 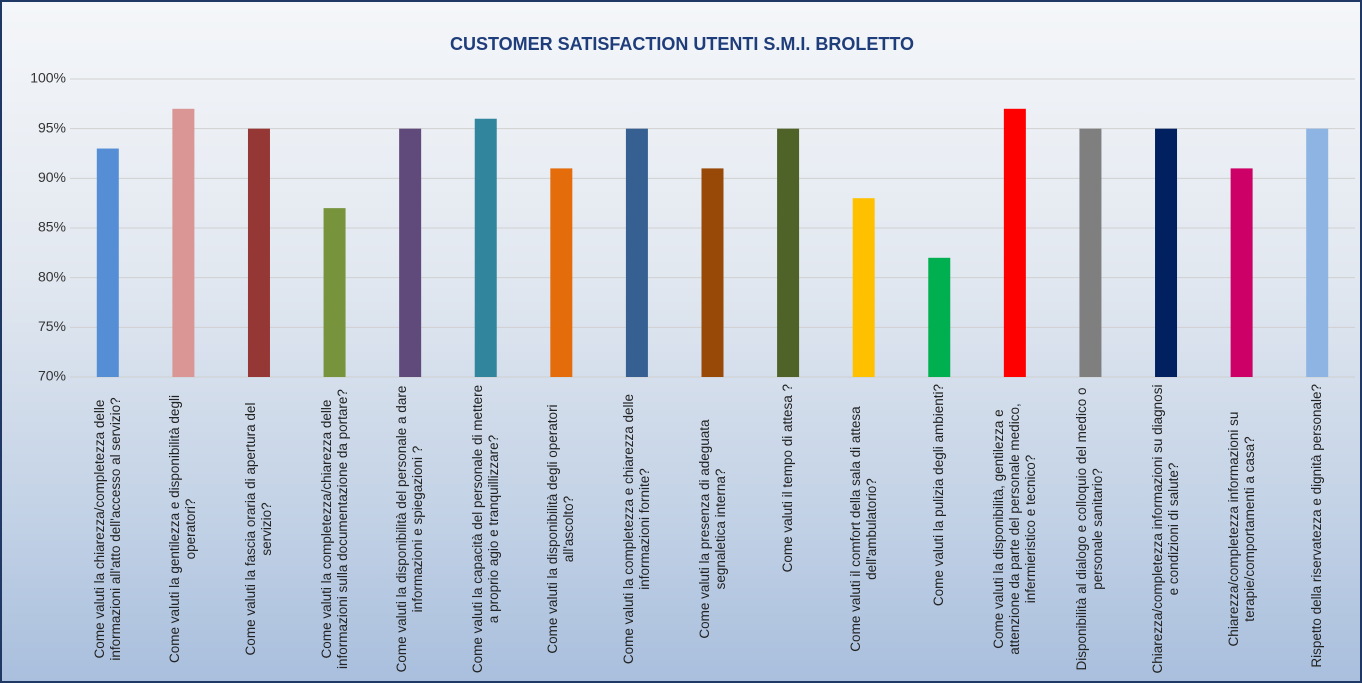 What do you see at coordinates (52, 127) in the screenshot?
I see `y-tick-label: 95%` at bounding box center [52, 127].